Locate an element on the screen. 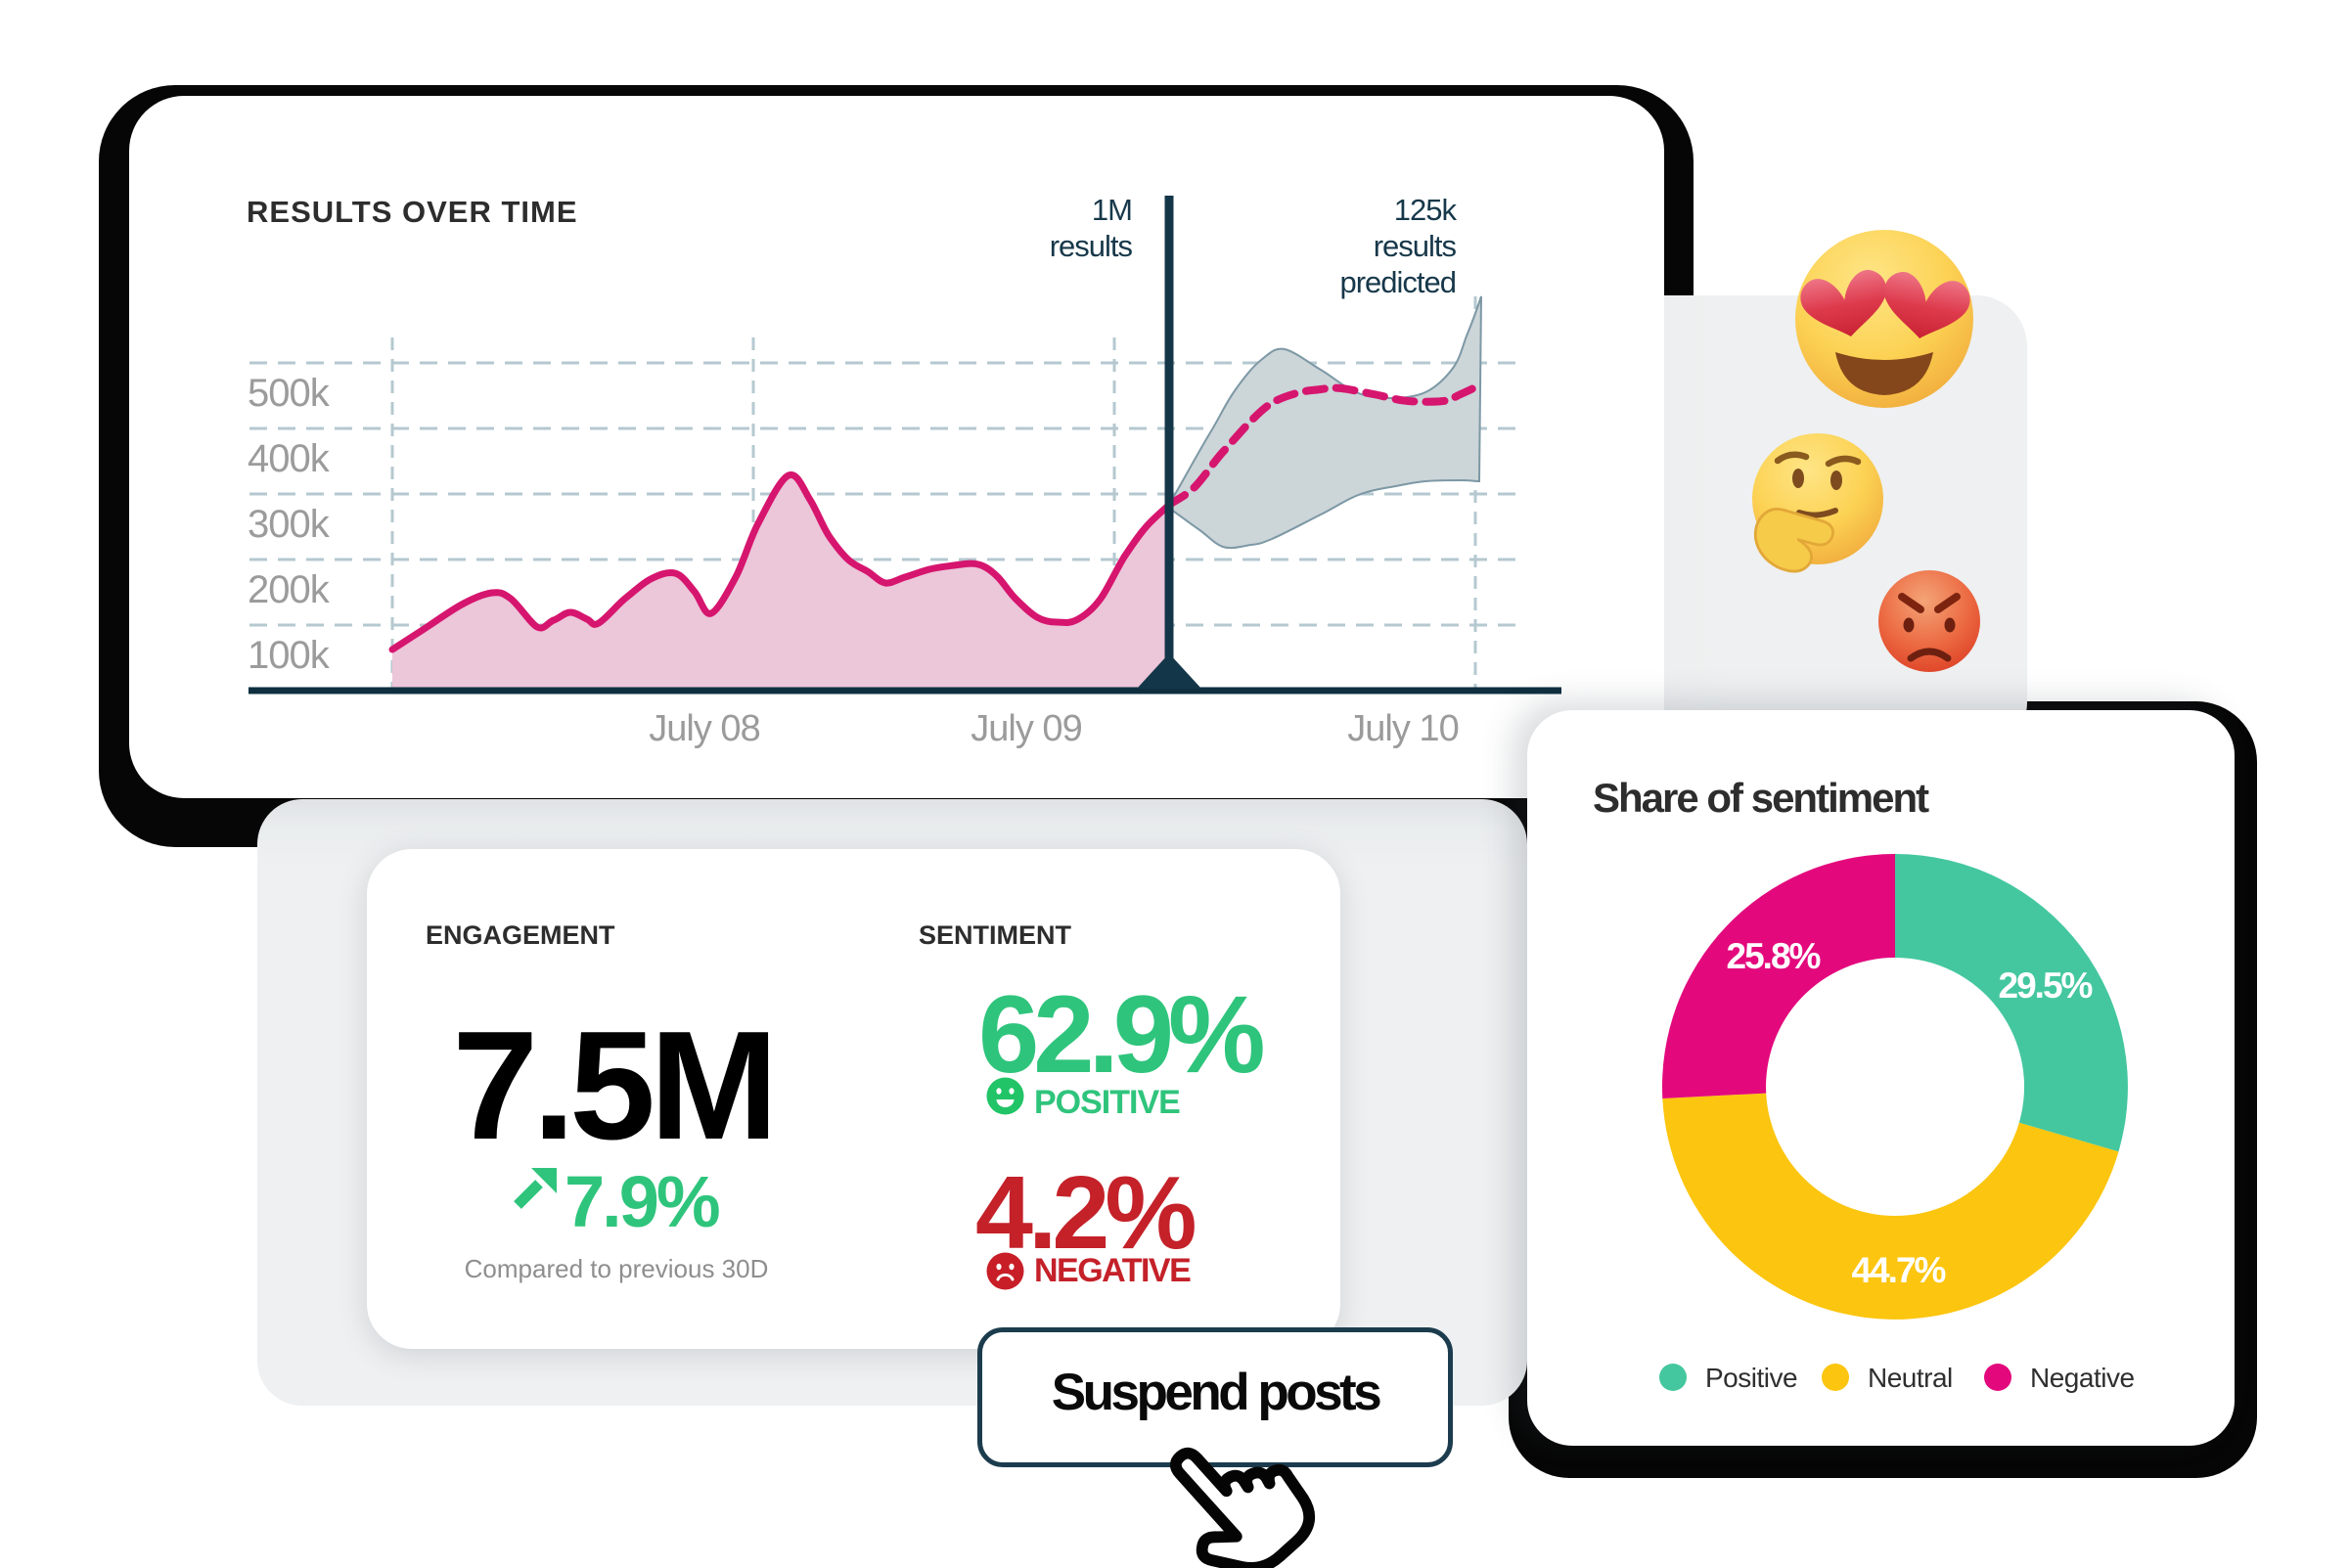 This screenshot has width=2349, height=1568. svg-text: 29.5% is located at coordinates (2046, 985).